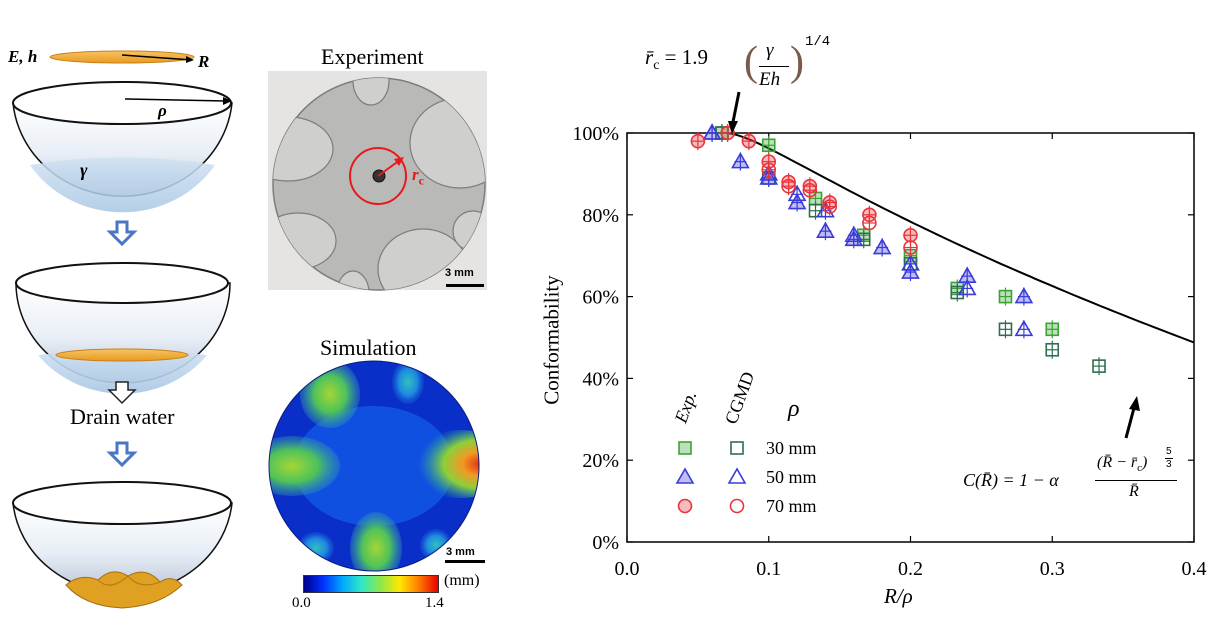  Describe the element at coordinates (733, 127) in the screenshot. I see `rc-arrow-head` at that location.